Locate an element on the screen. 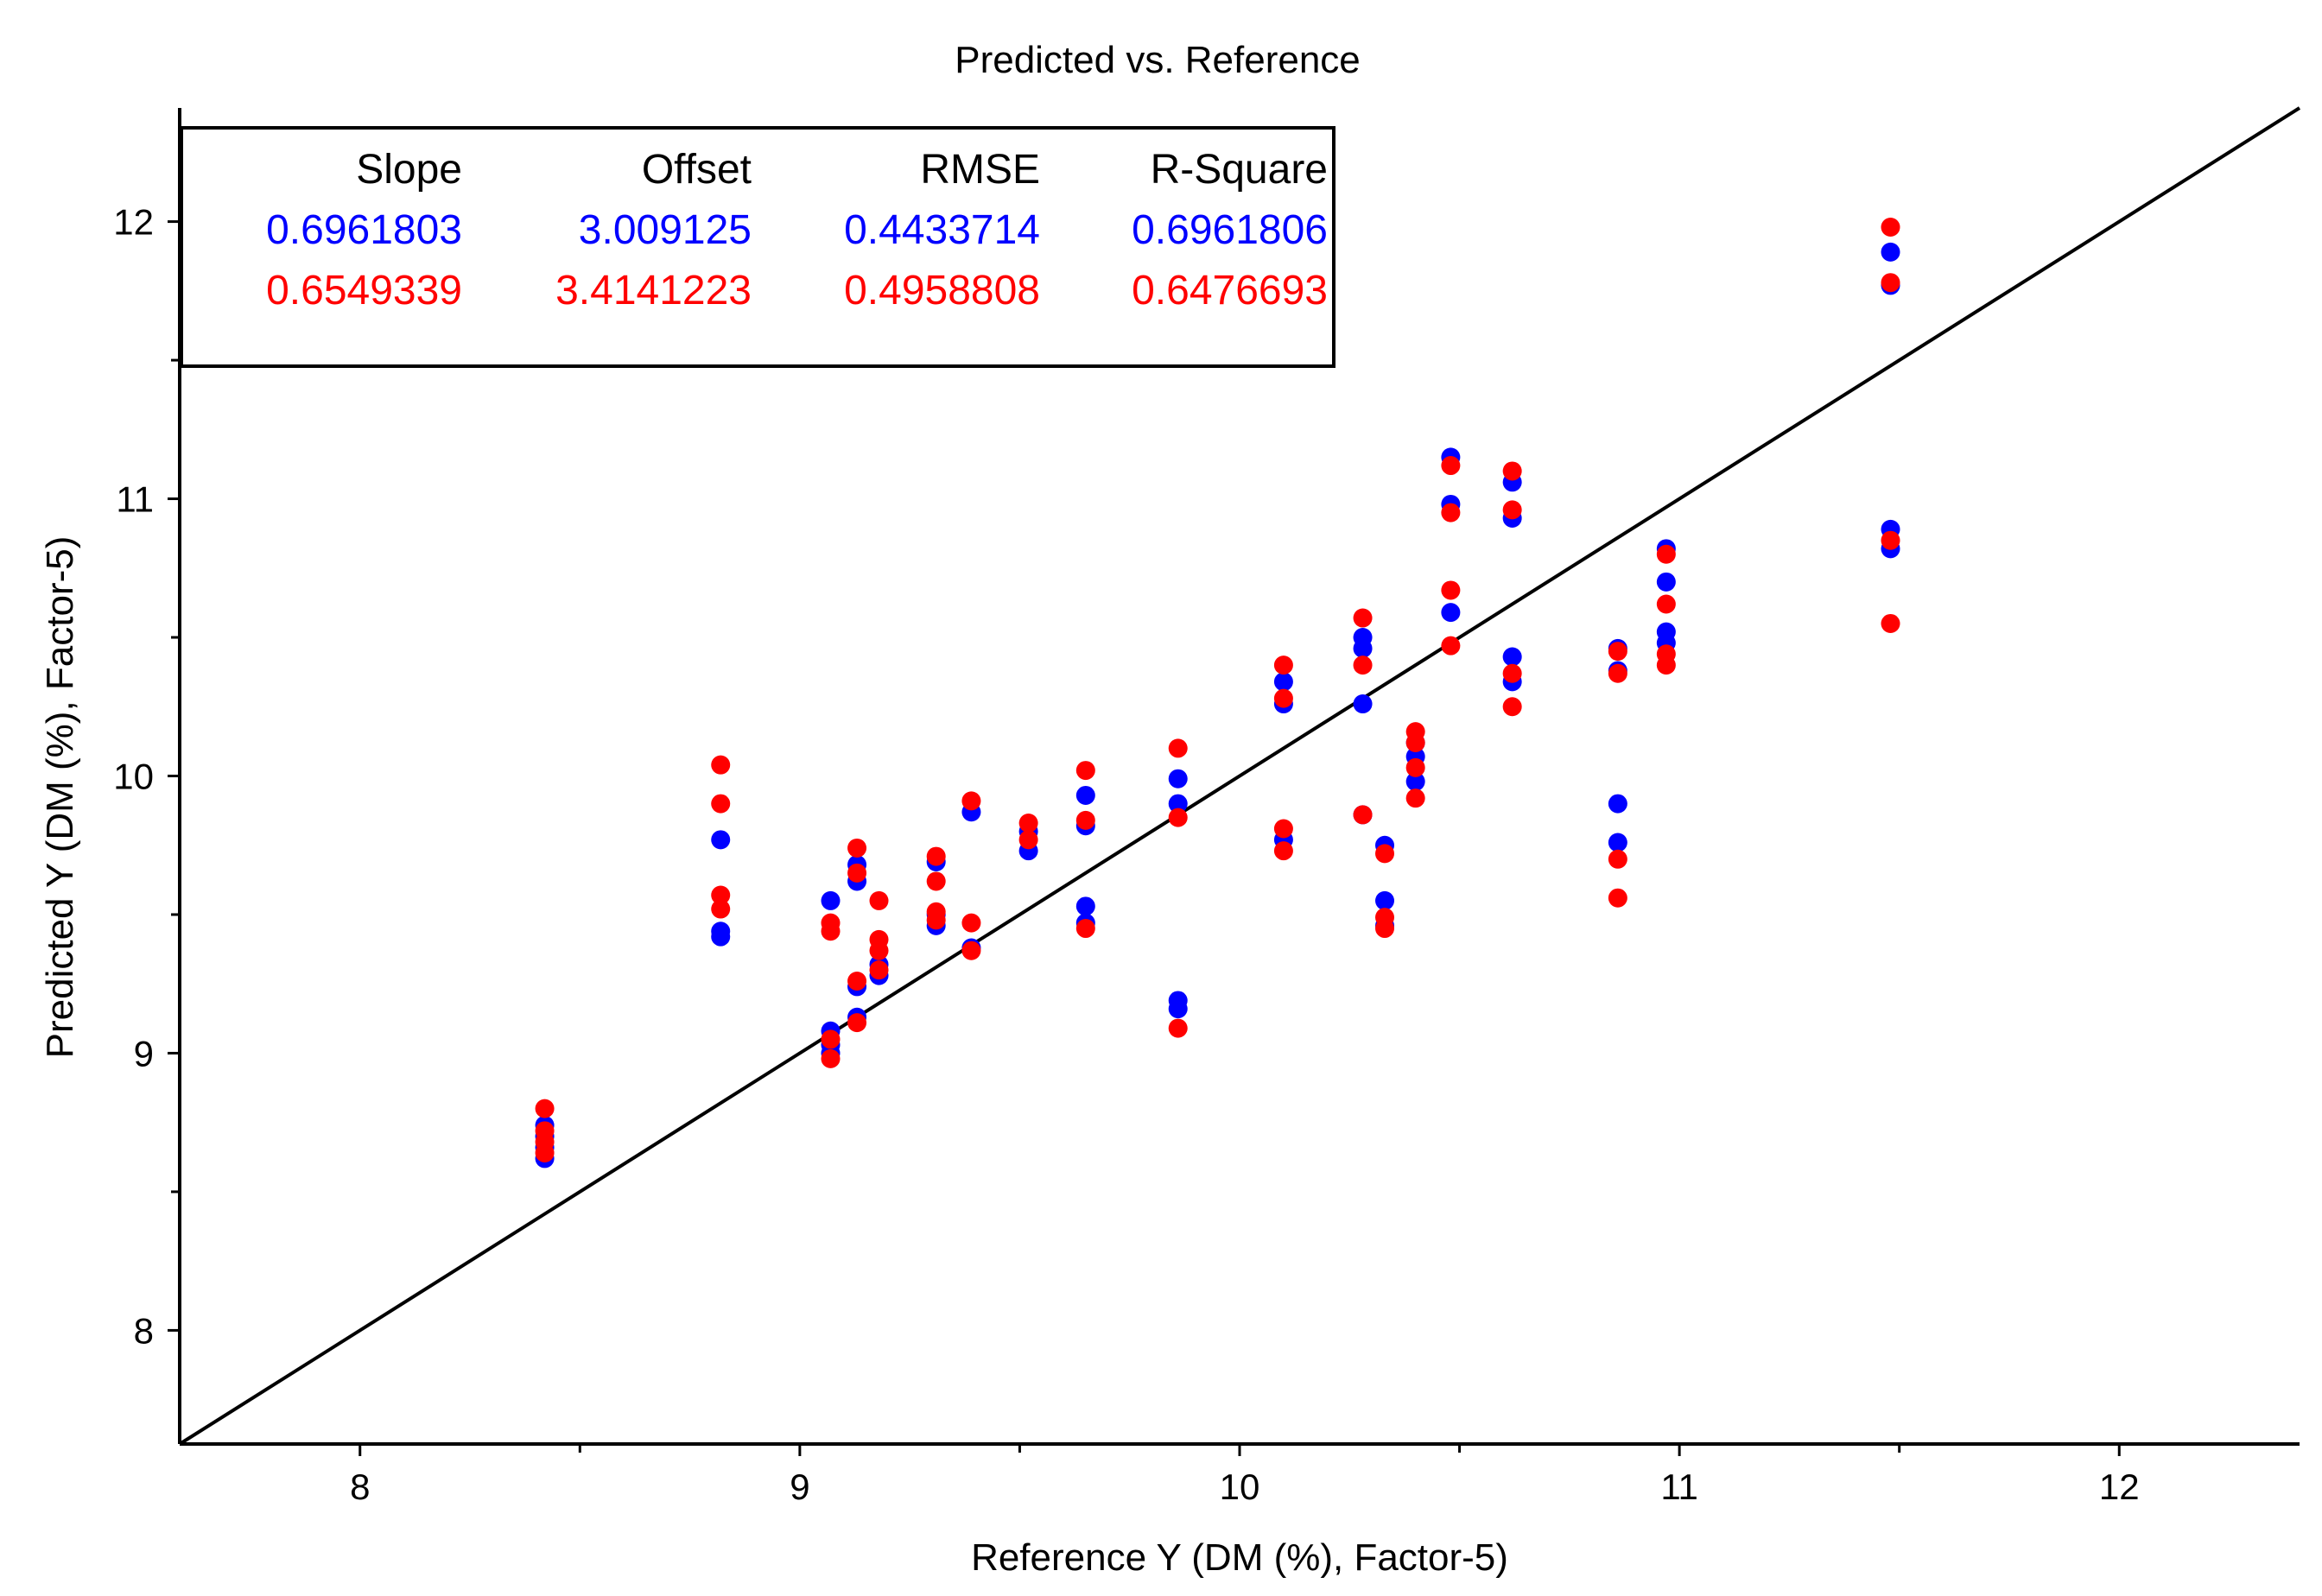 The image size is (2322, 1596). chart-title: Predicted vs. Reference is located at coordinates (1158, 60).